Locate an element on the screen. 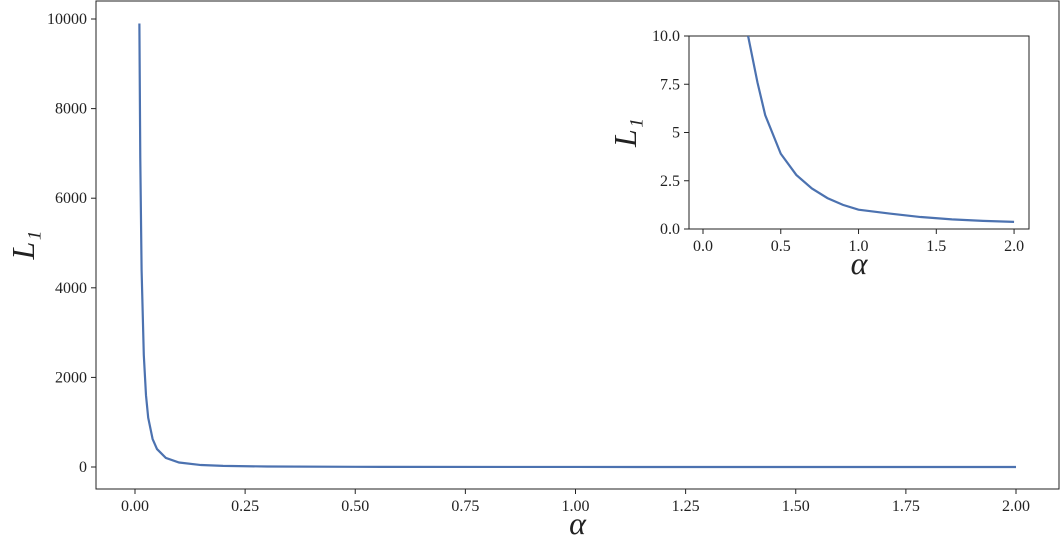 This screenshot has width=1062, height=544. curve is located at coordinates (881, 129).